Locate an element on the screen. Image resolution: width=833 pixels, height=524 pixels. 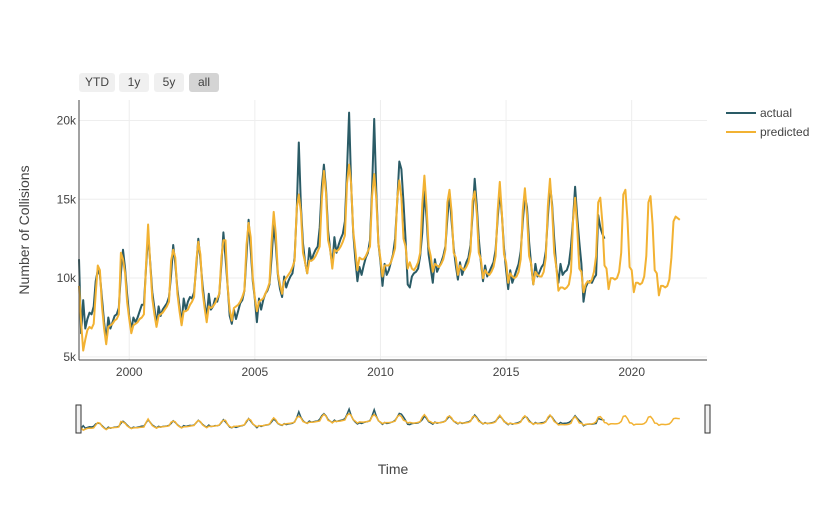
x-tick-label: 2005 is located at coordinates (254, 372).